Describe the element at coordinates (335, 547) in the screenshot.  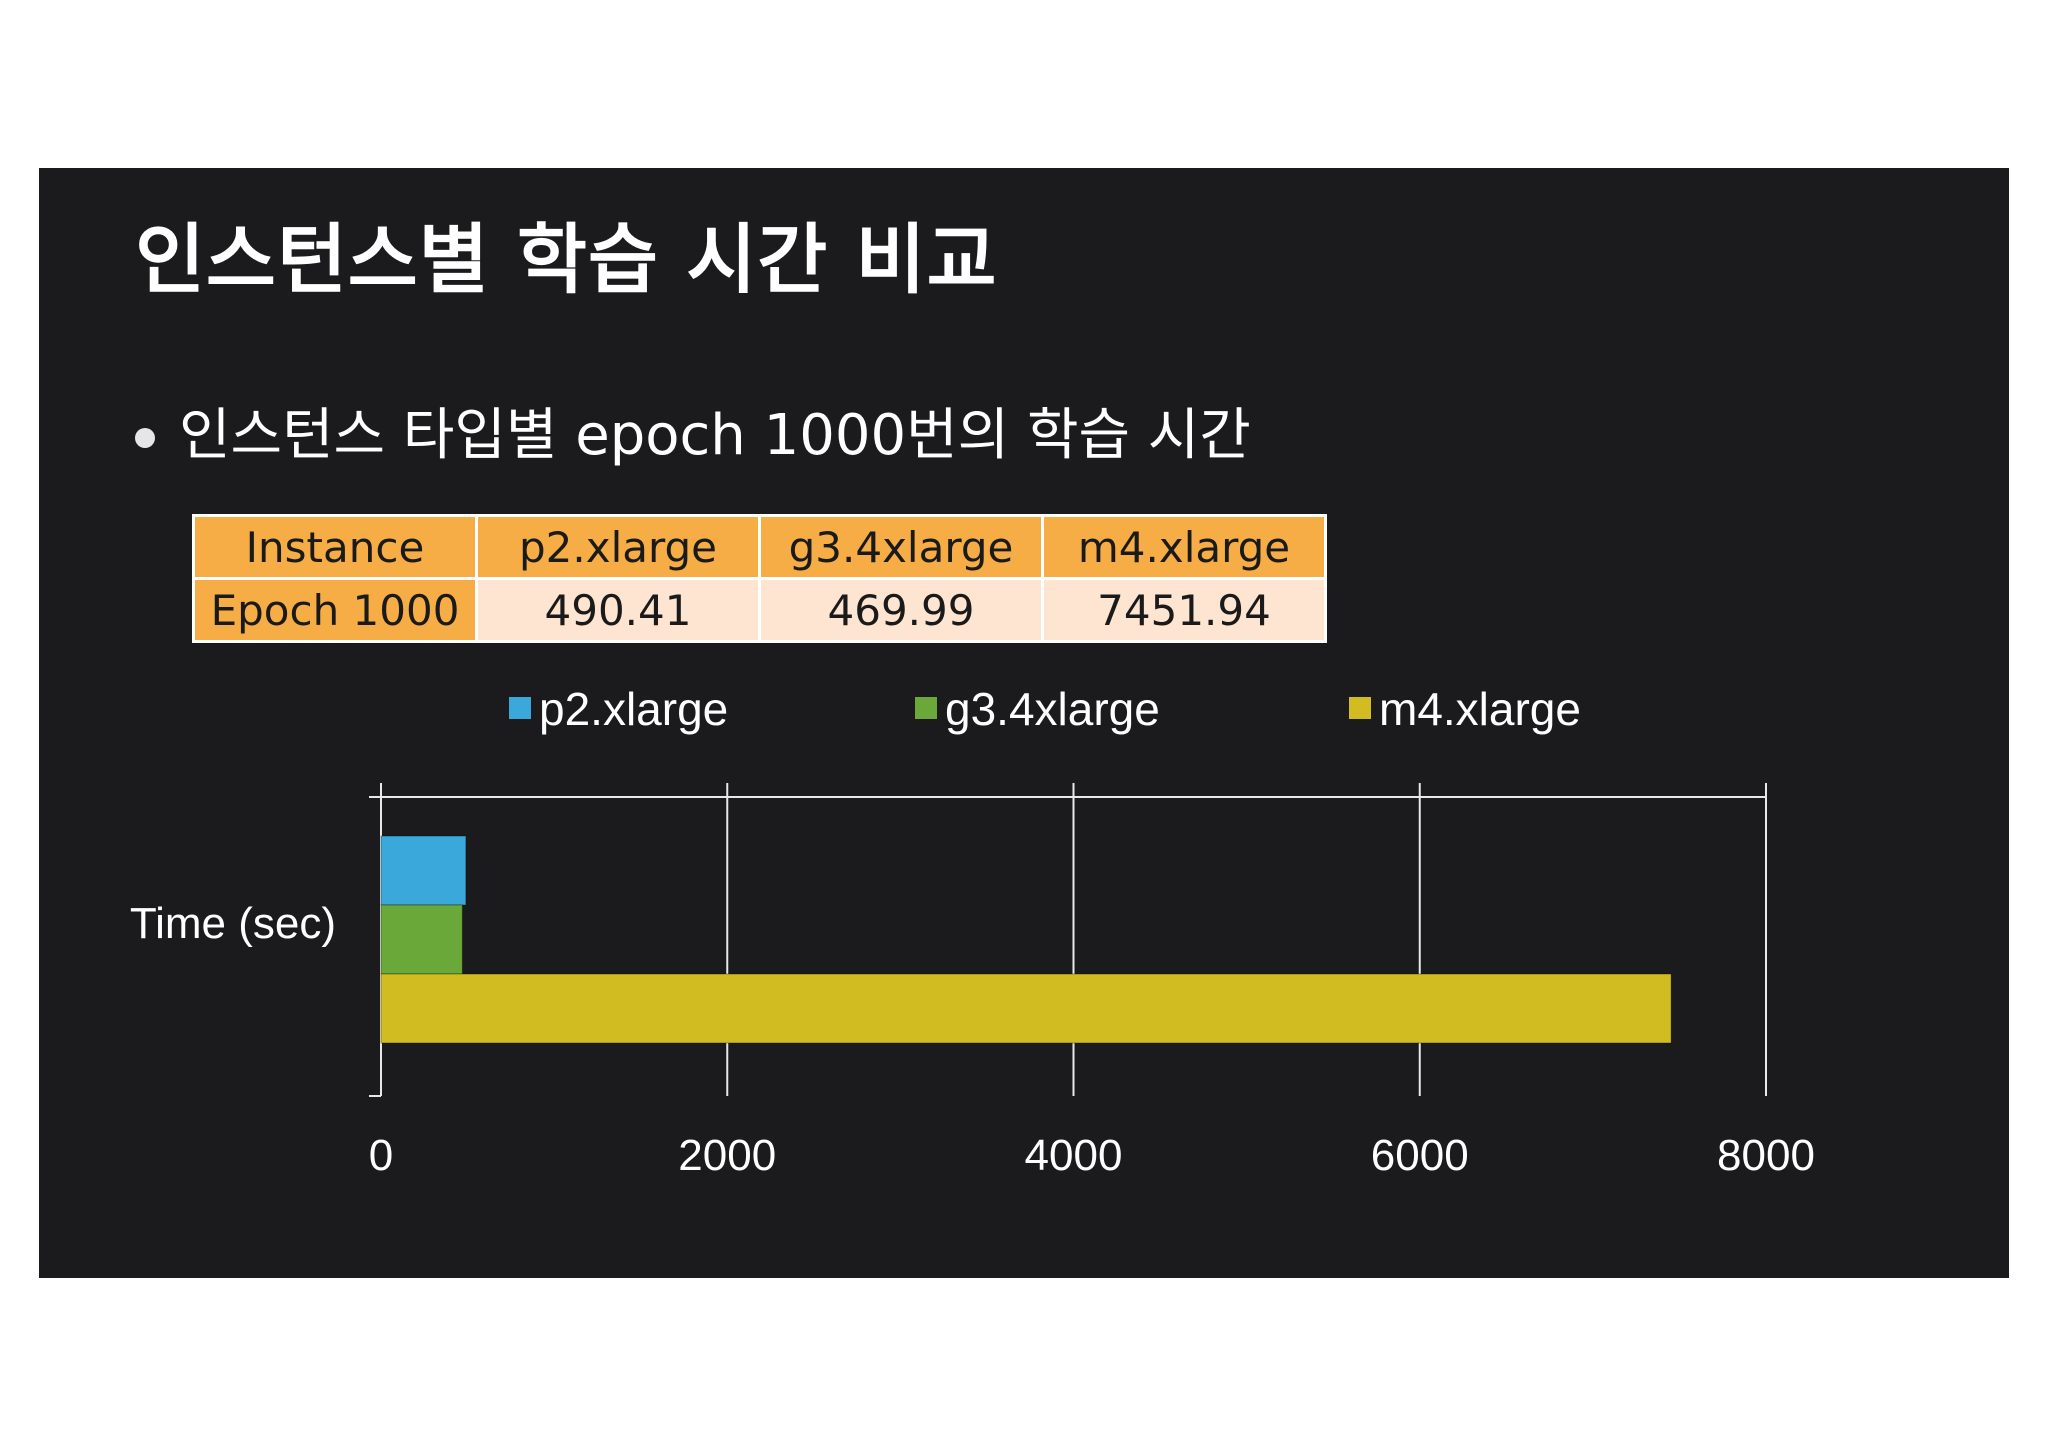
I see `table-header-cell: Instance` at that location.